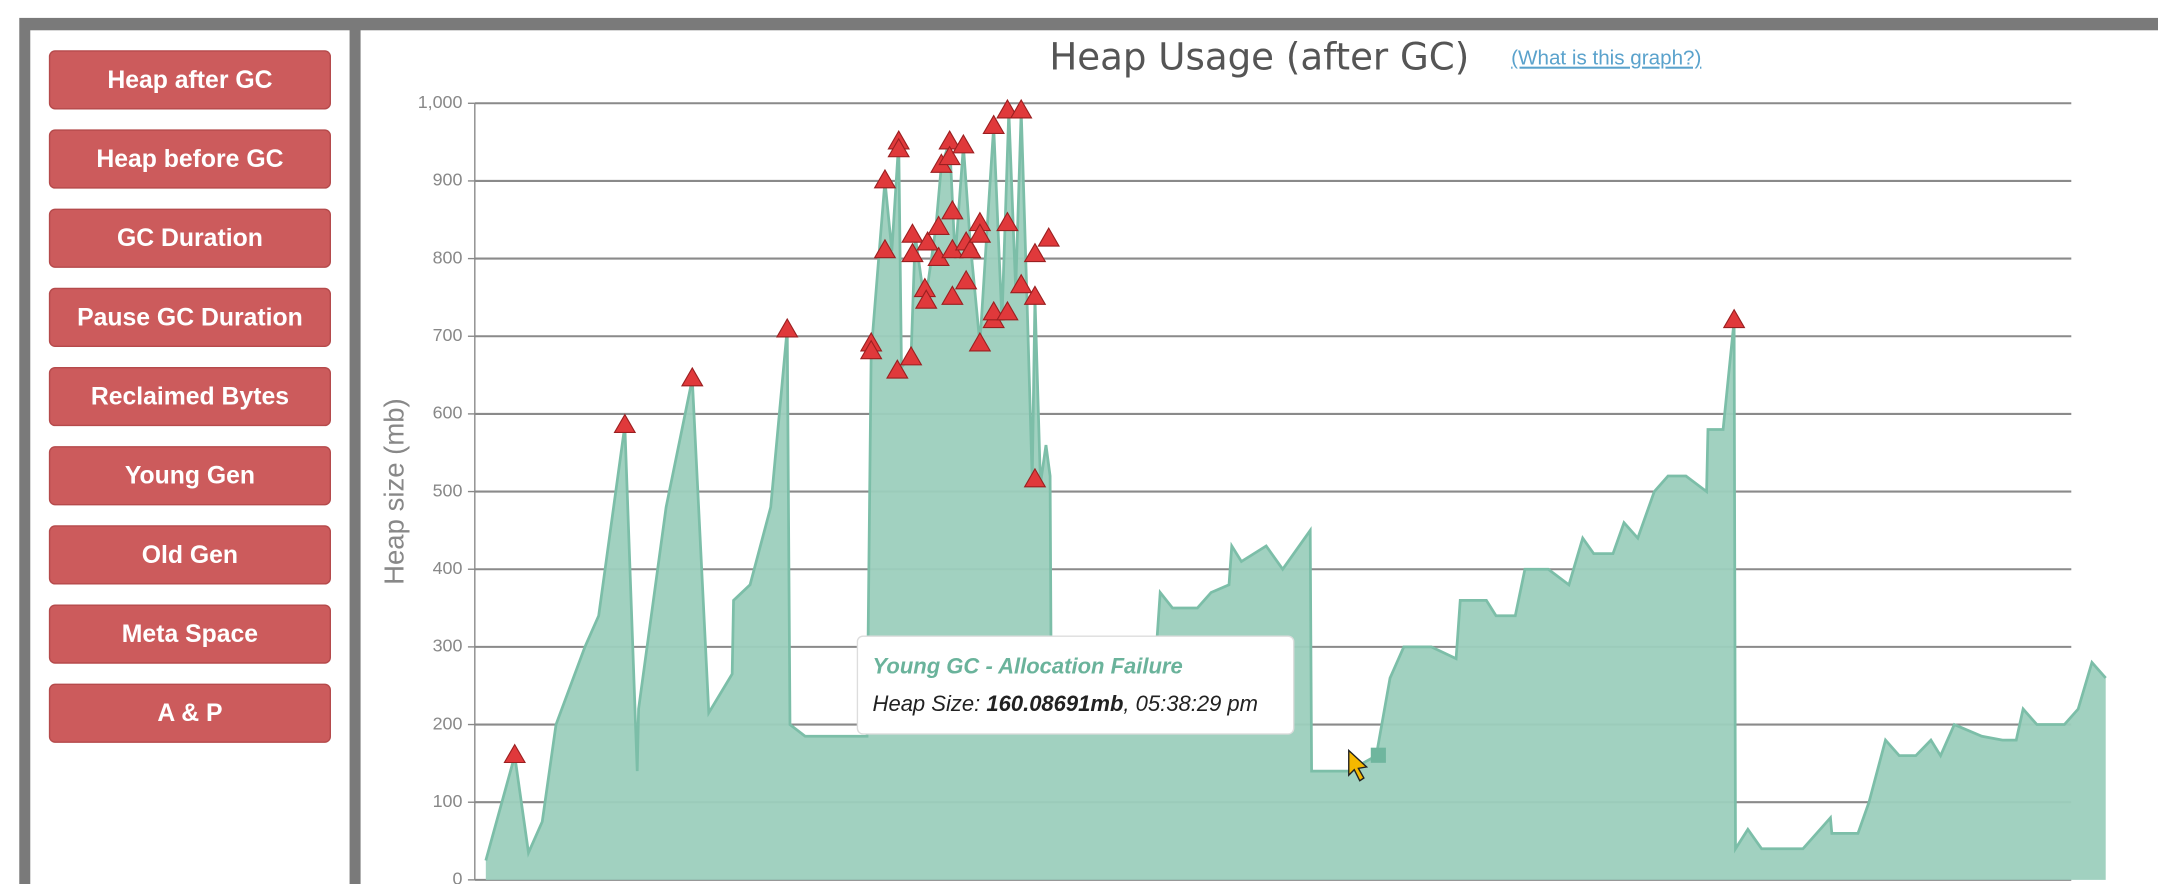  I want to click on y-tick-label: 300, so click(448, 646).